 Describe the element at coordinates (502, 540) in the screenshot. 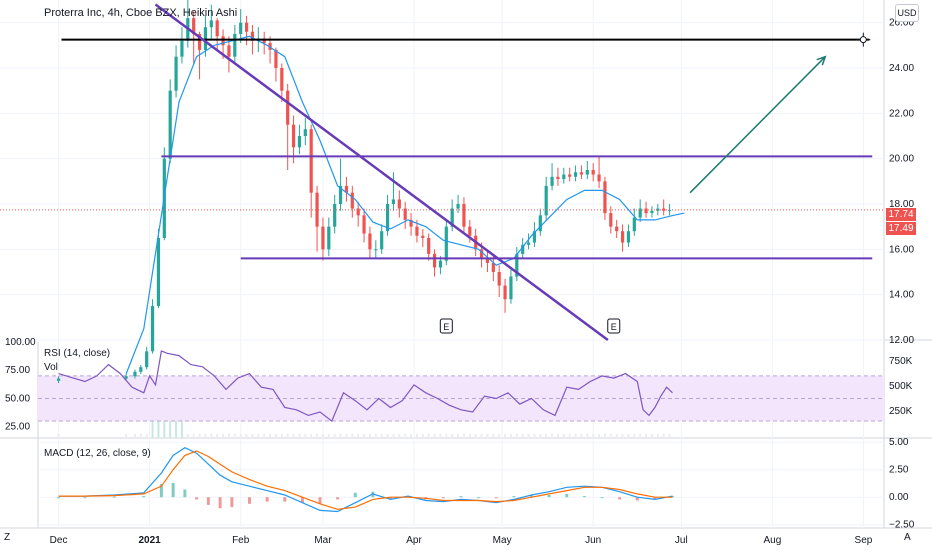

I see `x-tick-label: May` at that location.